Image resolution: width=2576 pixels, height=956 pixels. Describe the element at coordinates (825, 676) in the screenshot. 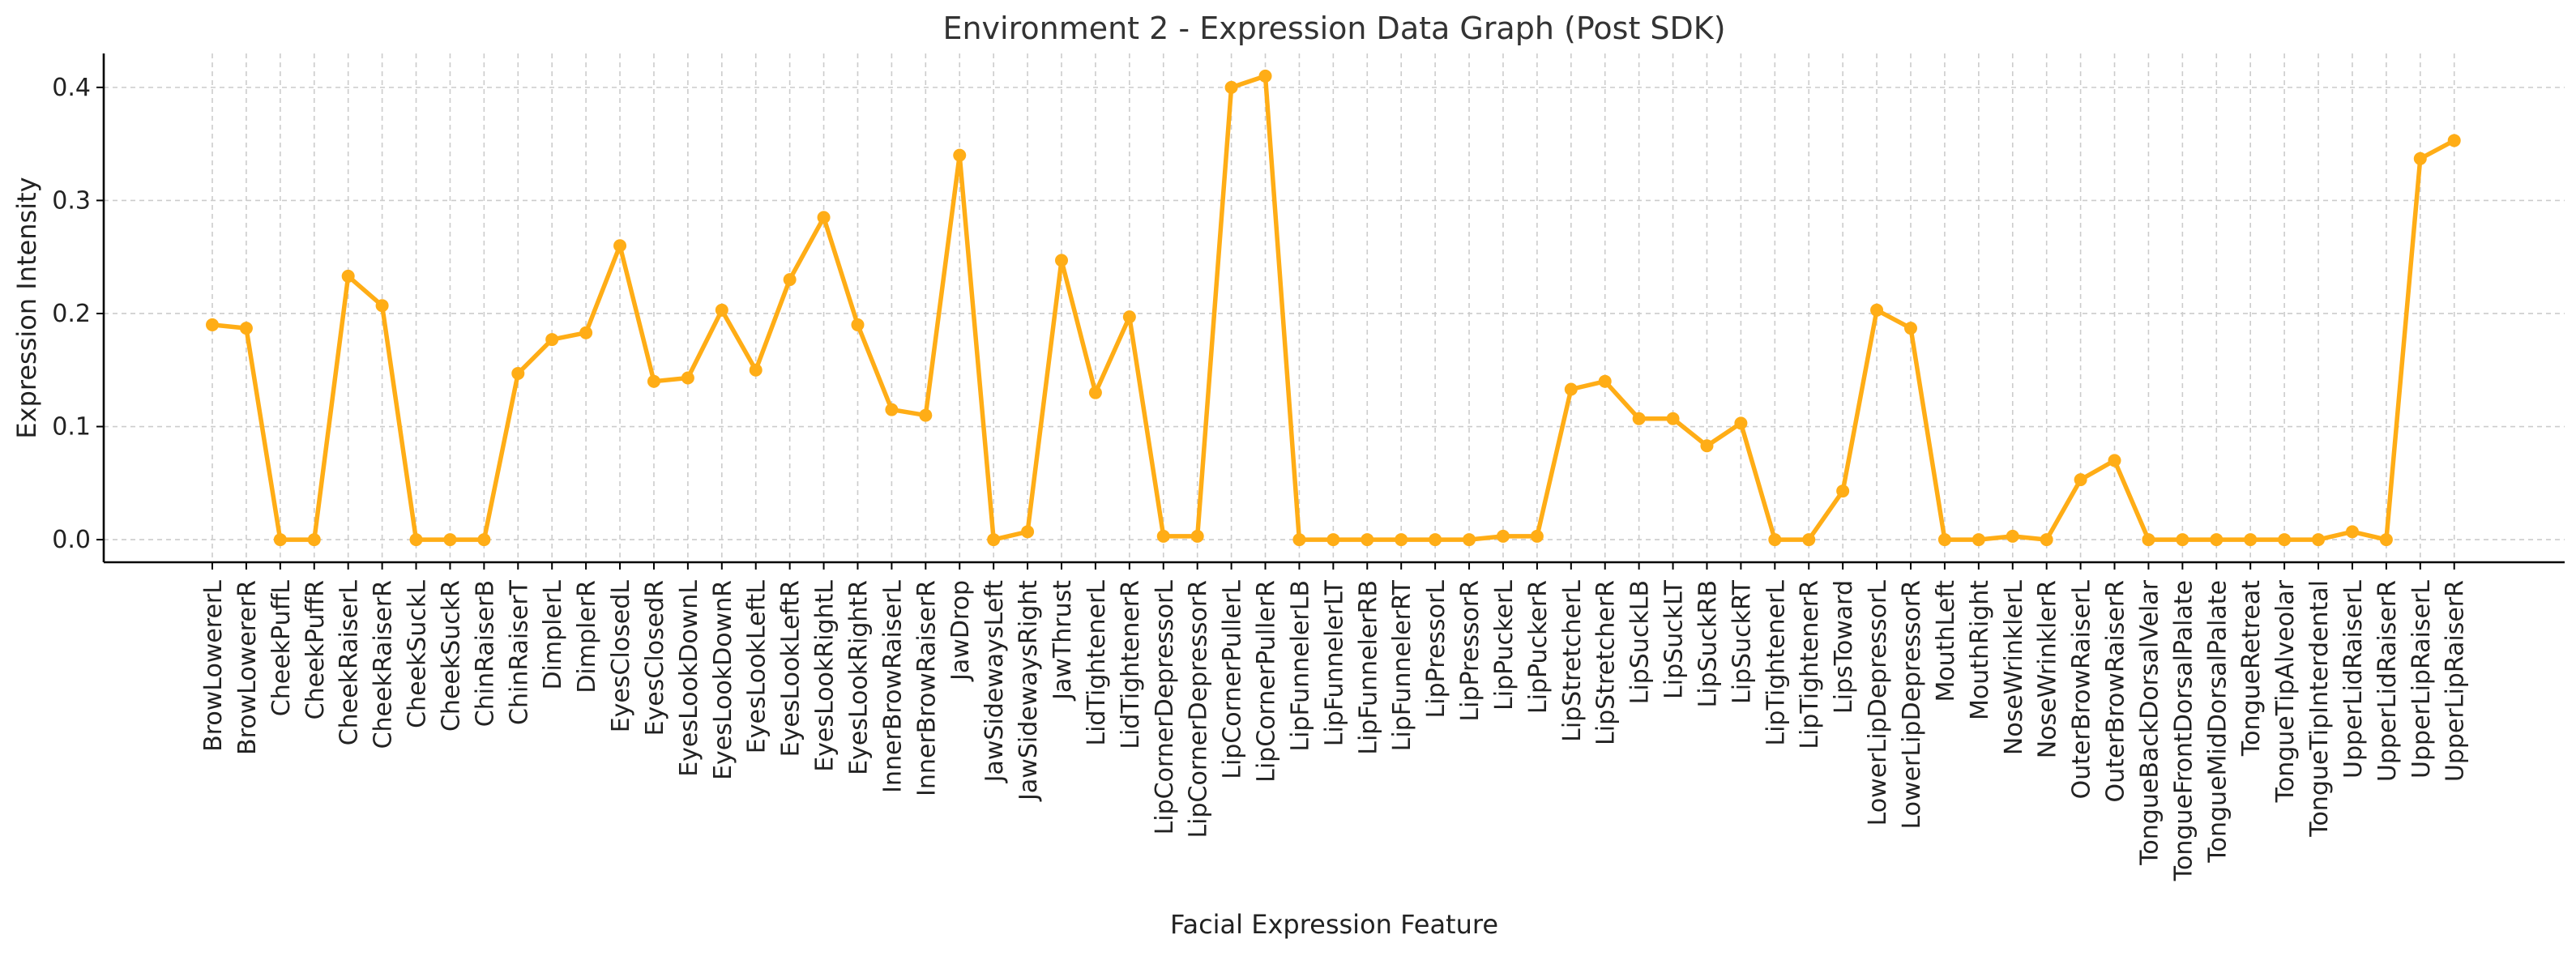

I see `x-tick-label: EyesLookRightL` at that location.